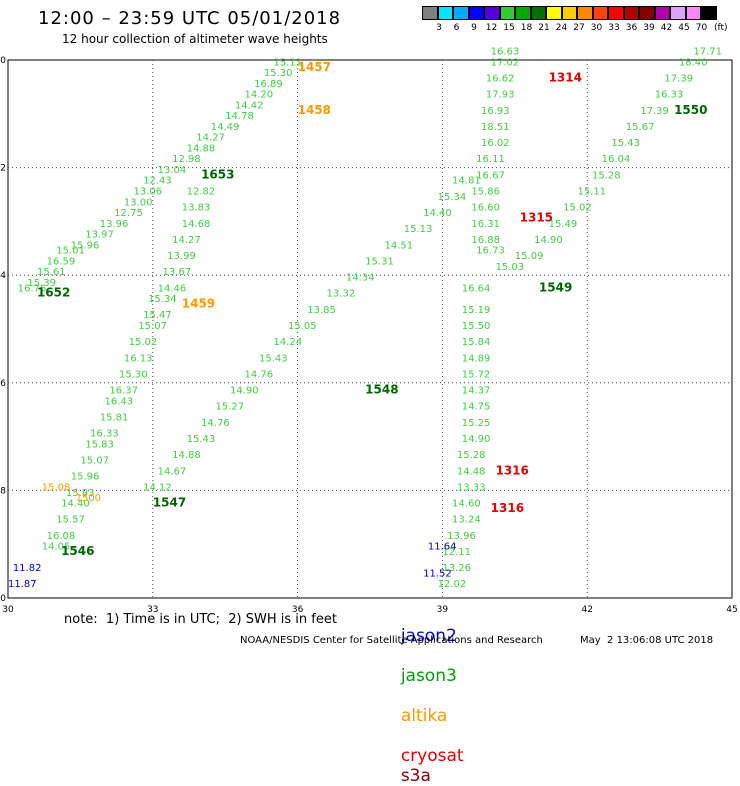  Describe the element at coordinates (731, 610) in the screenshot. I see `x-tick-label: 45` at that location.